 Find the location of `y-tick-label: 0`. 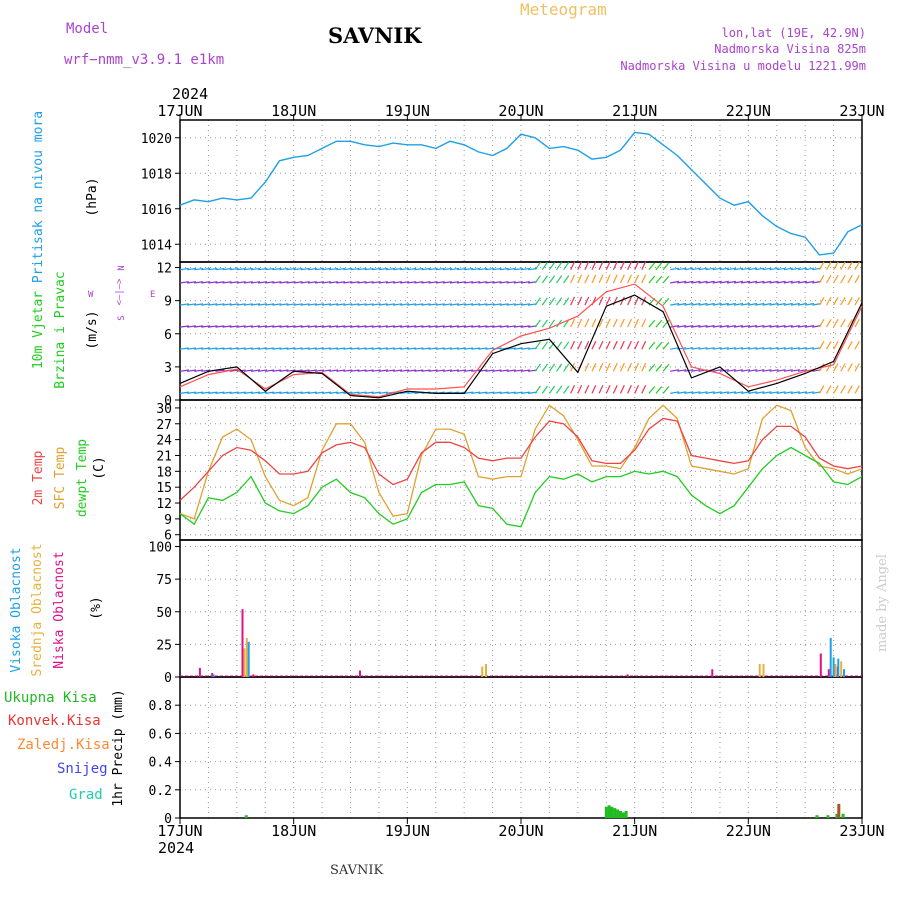

y-tick-label: 0 is located at coordinates (168, 678).